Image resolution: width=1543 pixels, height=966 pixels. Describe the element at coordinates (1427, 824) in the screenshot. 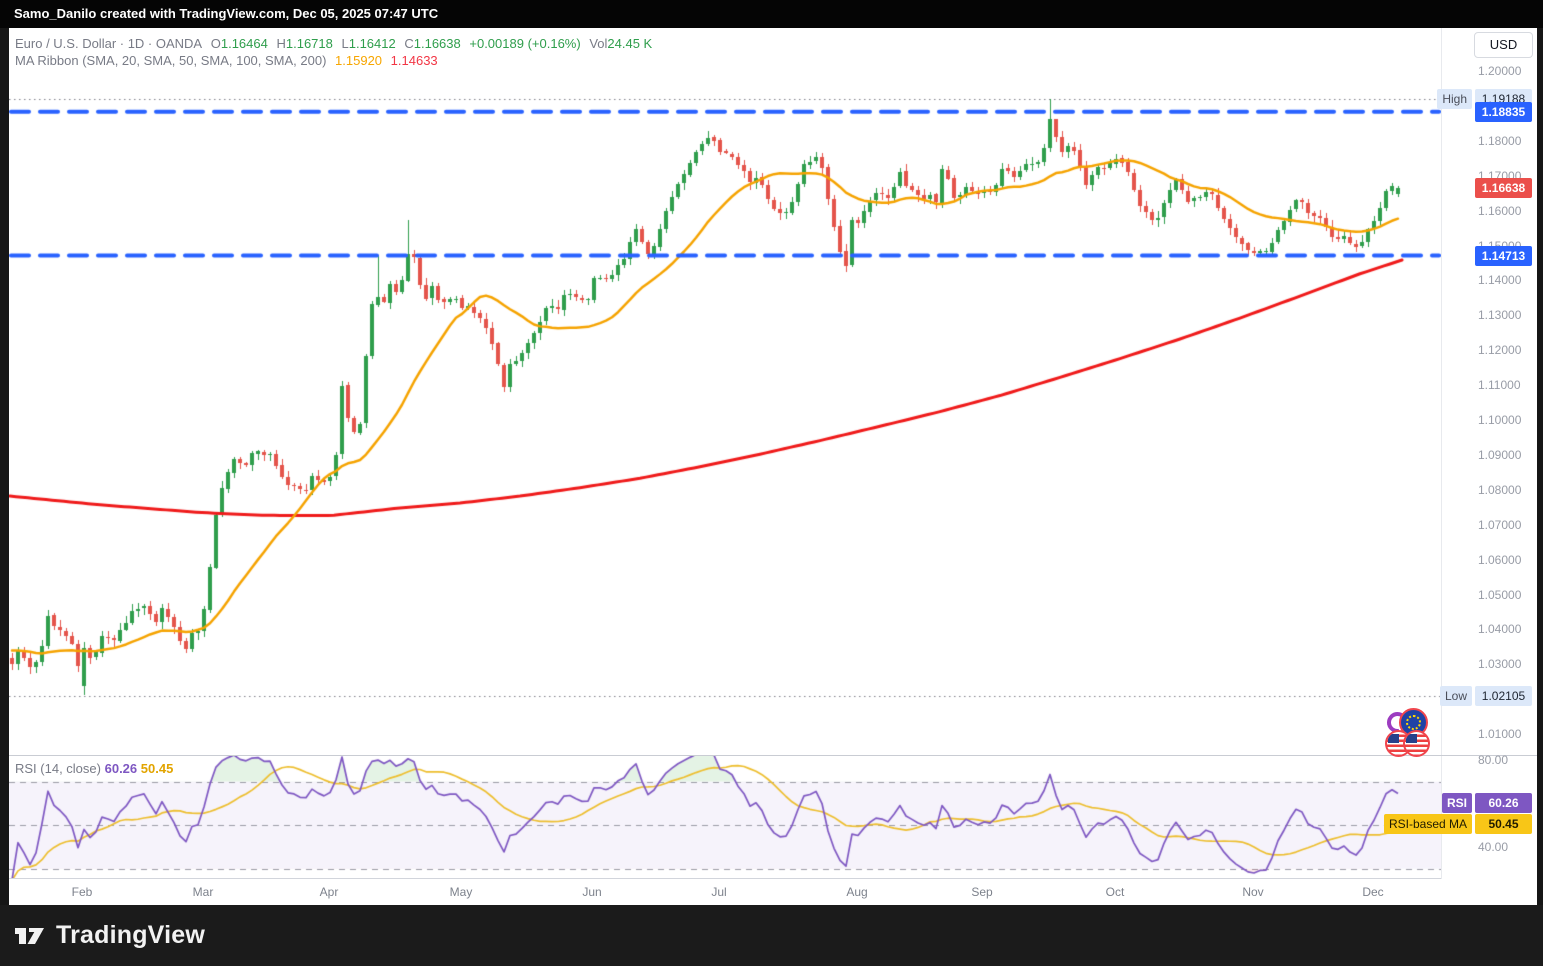

I see `rsi-marker-label: RSI-based MA` at that location.